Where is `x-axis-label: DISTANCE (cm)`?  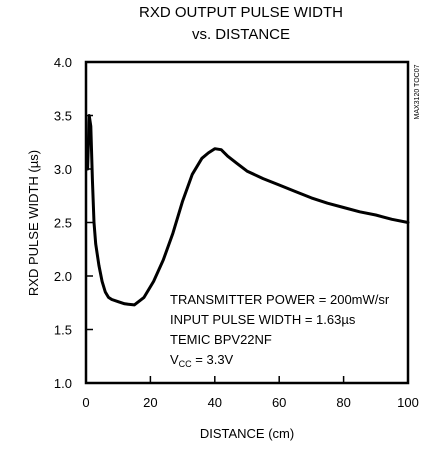
x-axis-label: DISTANCE (cm) is located at coordinates (247, 433).